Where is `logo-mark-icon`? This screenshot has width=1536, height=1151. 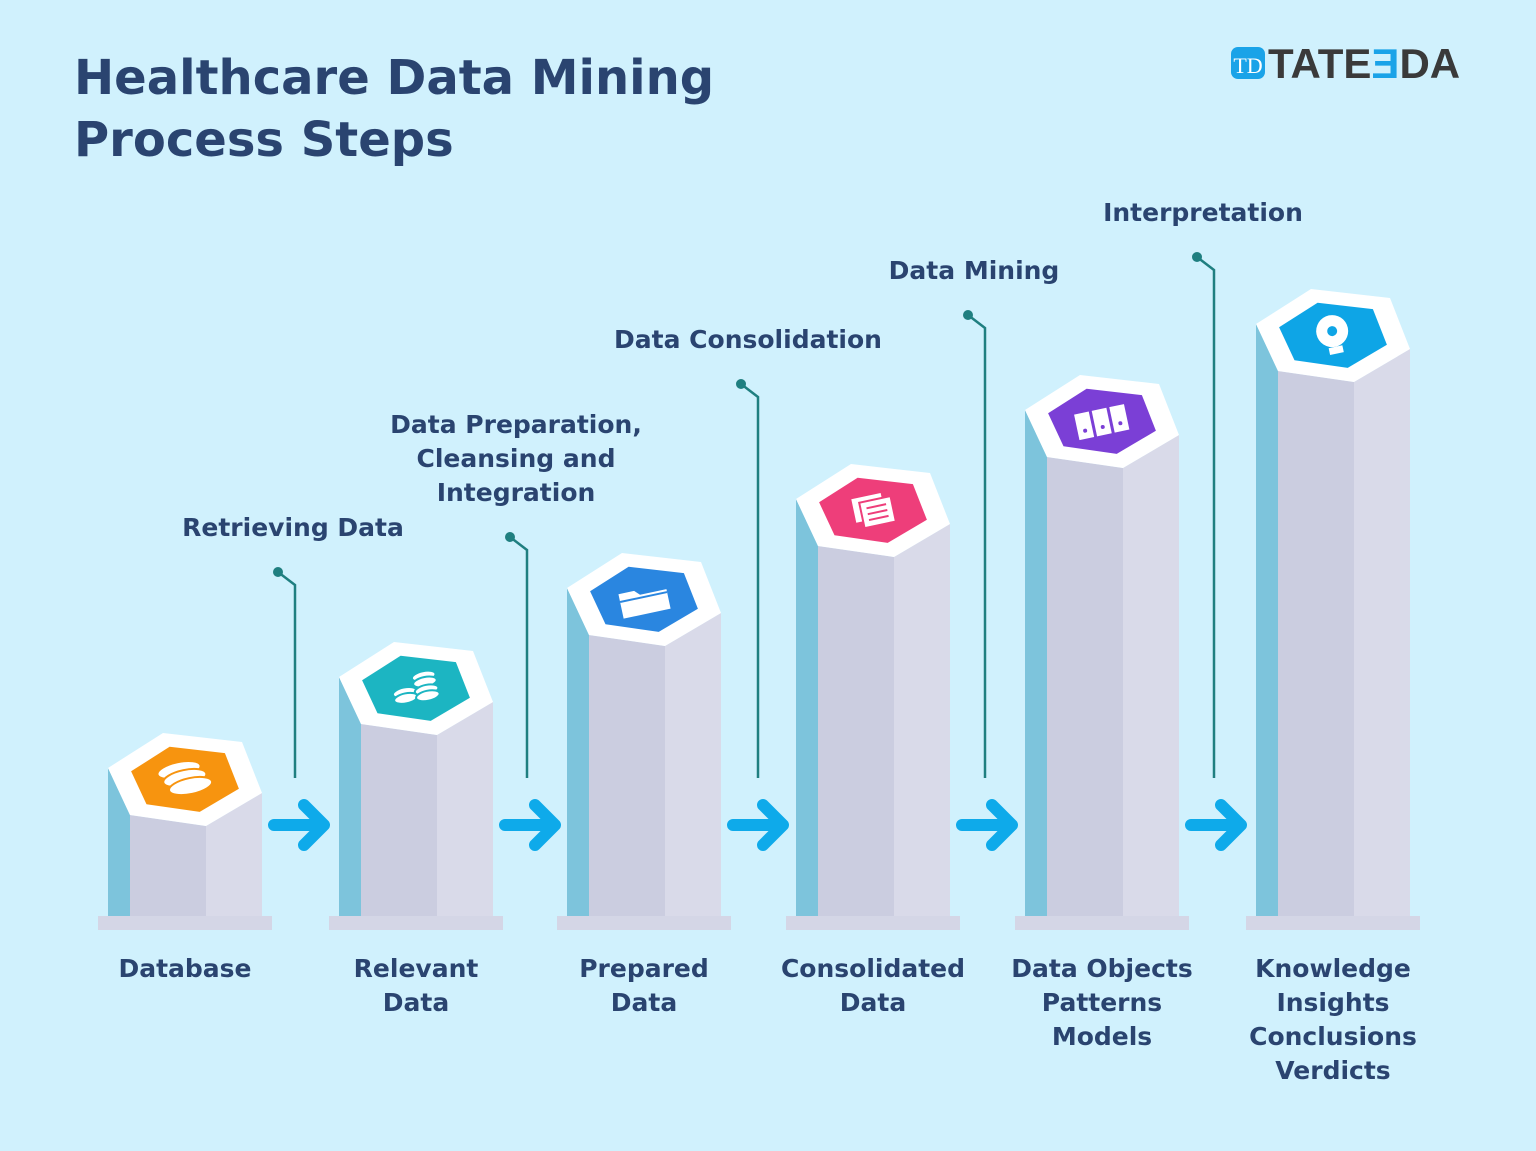
logo-mark-icon is located at coordinates (1248, 63).